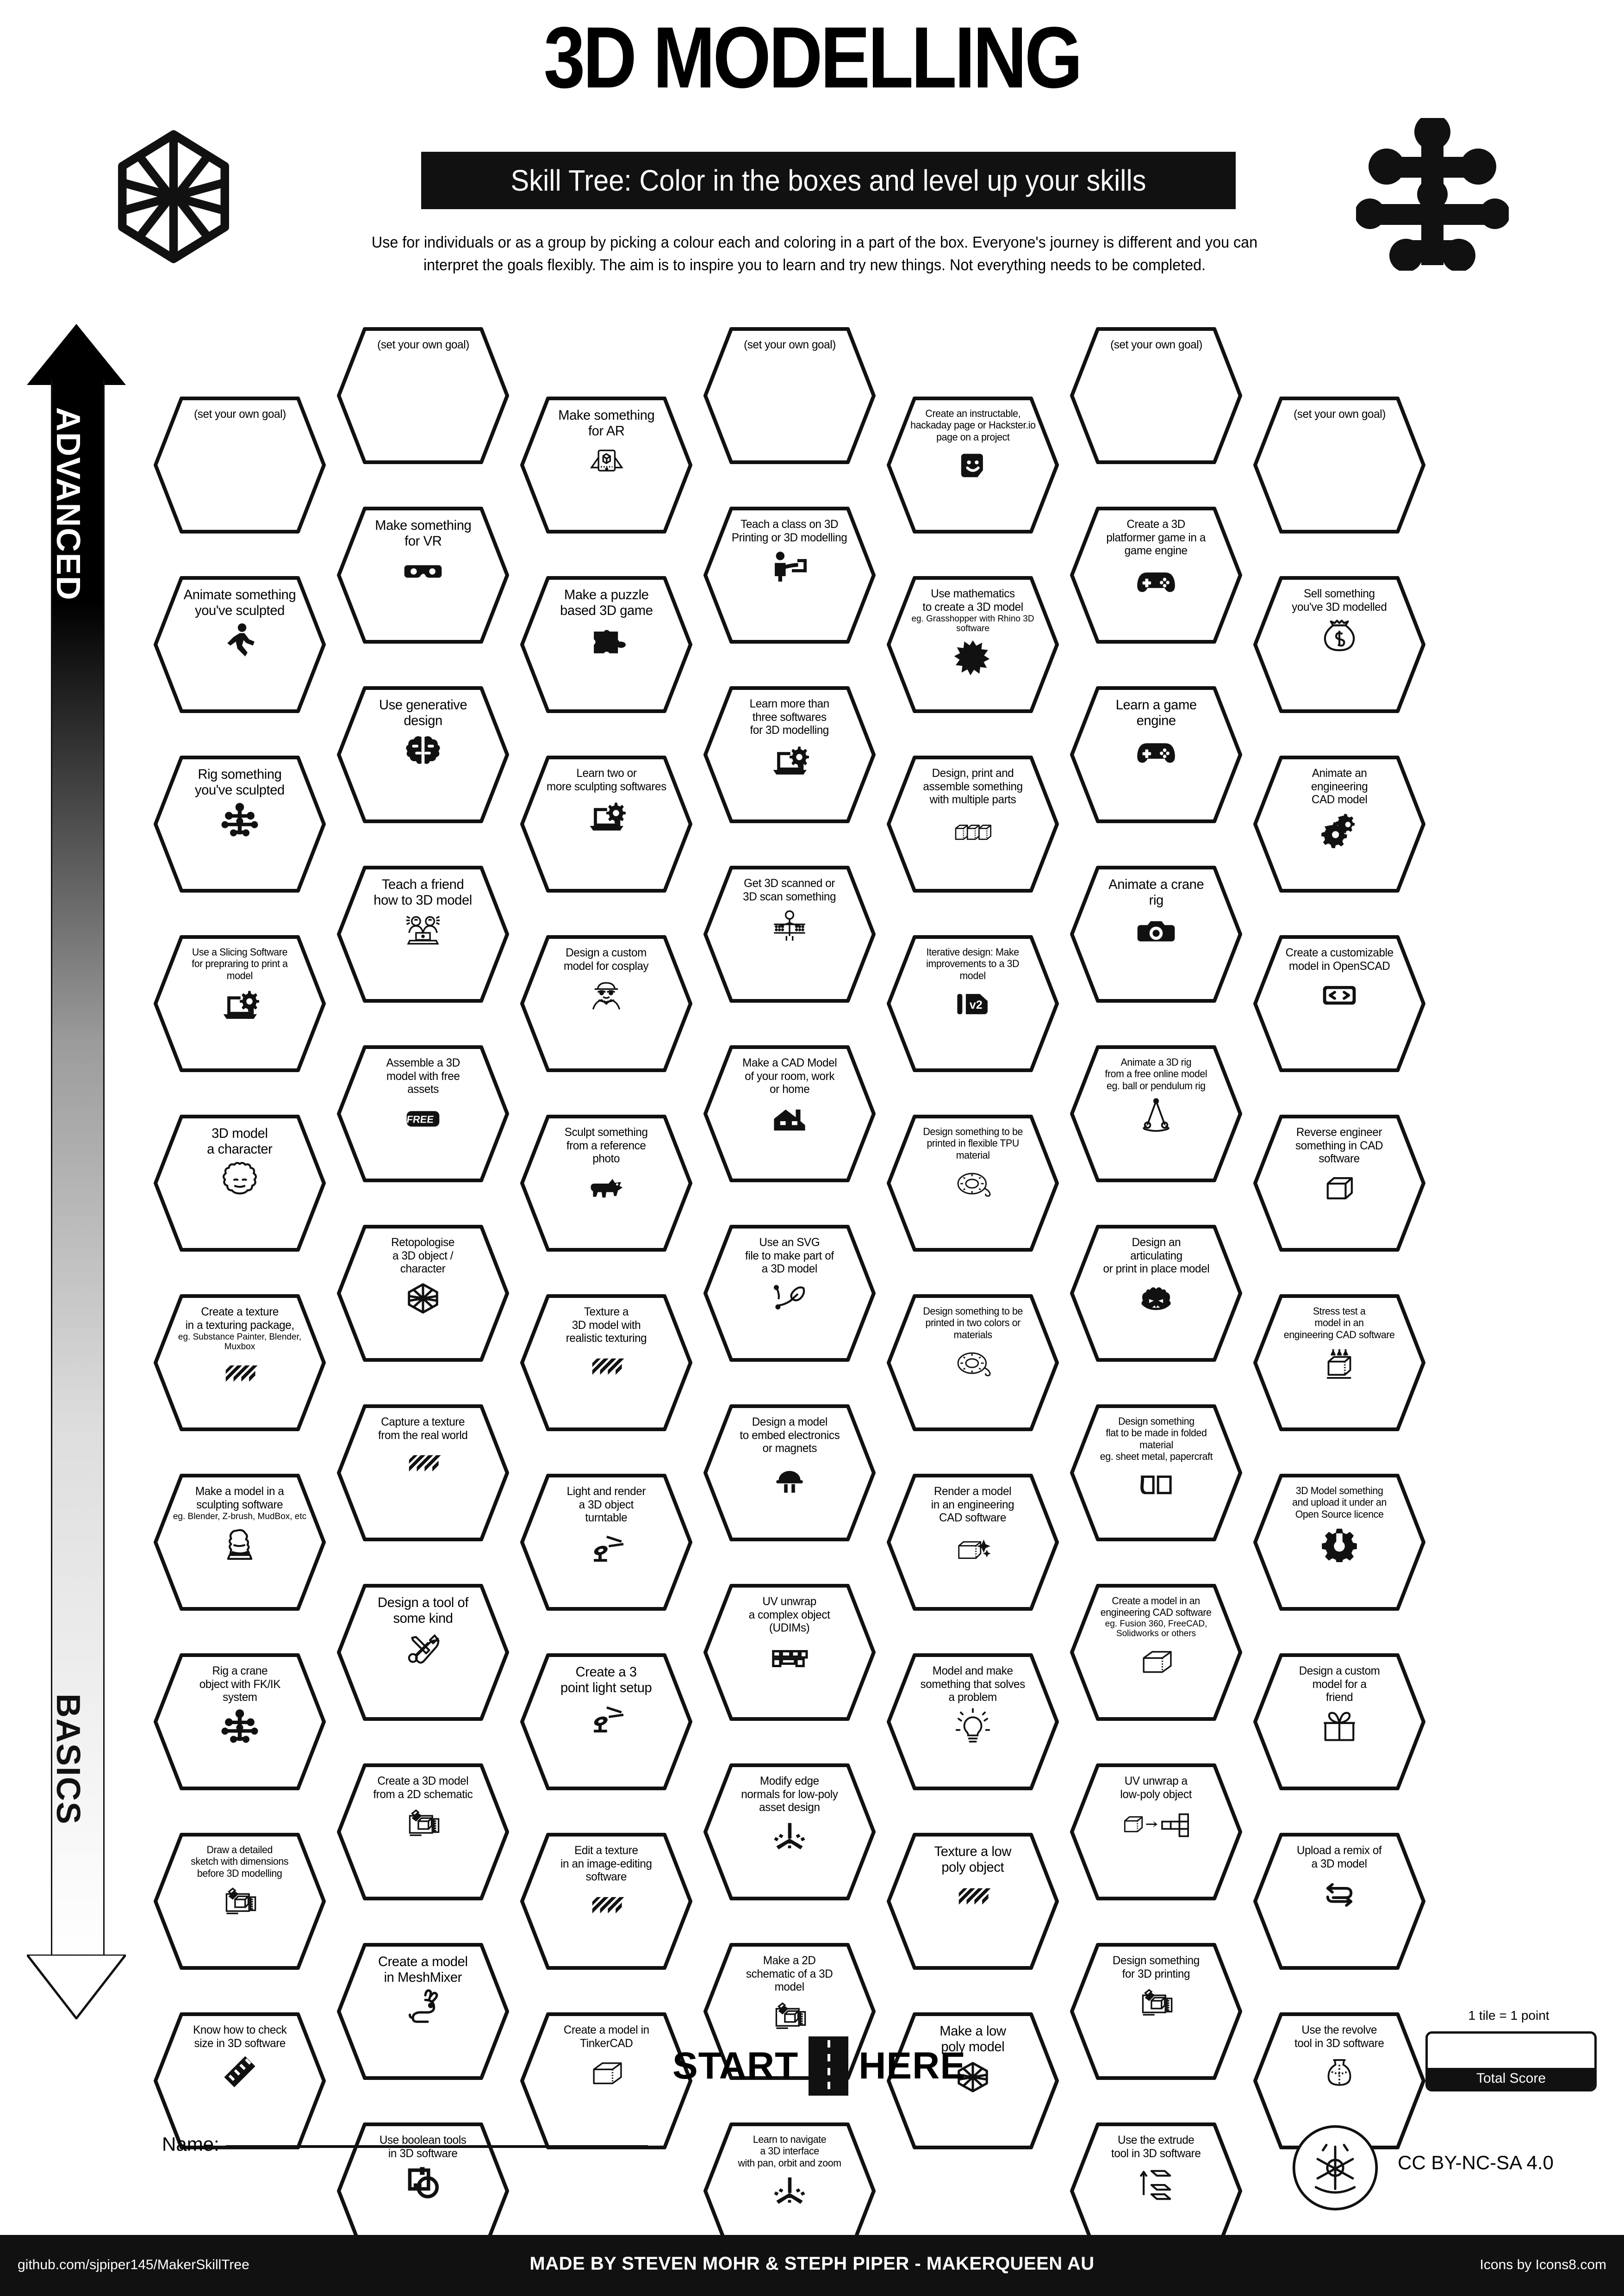 This screenshot has width=1624, height=2296. Describe the element at coordinates (1335, 2169) in the screenshot. I see `cc-seal-icon` at that location.